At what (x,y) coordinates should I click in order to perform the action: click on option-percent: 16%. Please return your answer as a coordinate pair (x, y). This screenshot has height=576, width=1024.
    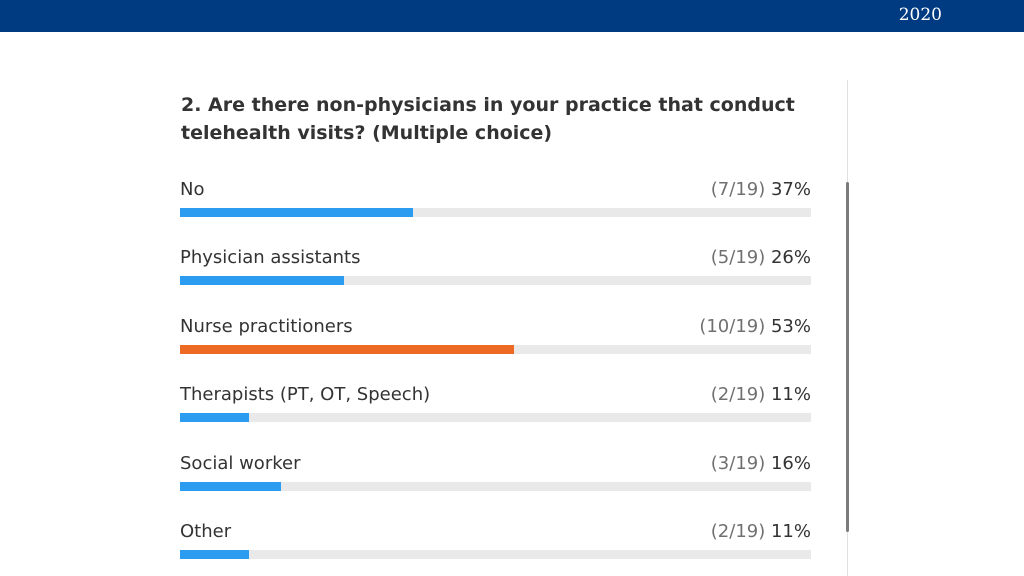
    Looking at the image, I should click on (790, 463).